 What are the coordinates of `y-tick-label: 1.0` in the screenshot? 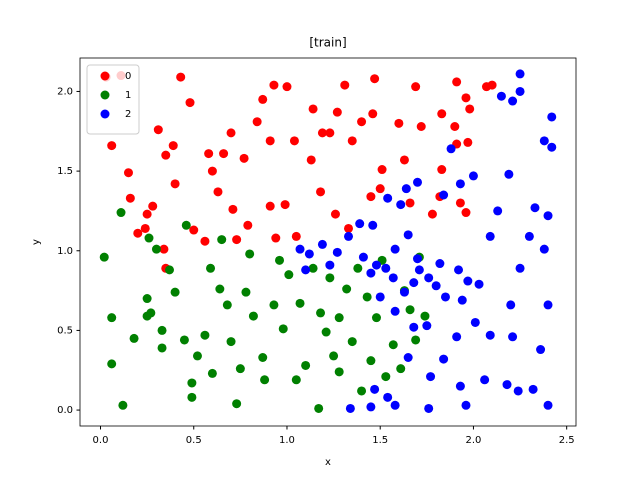 It's located at (65, 251).